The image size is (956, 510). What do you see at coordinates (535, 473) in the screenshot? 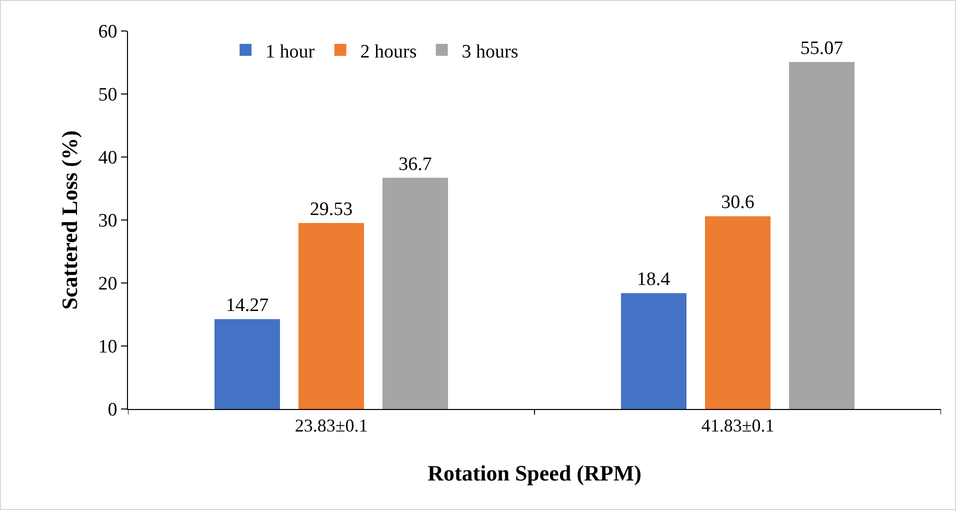
I see `x-axis-title: Rotation Speed (RPM)` at bounding box center [535, 473].